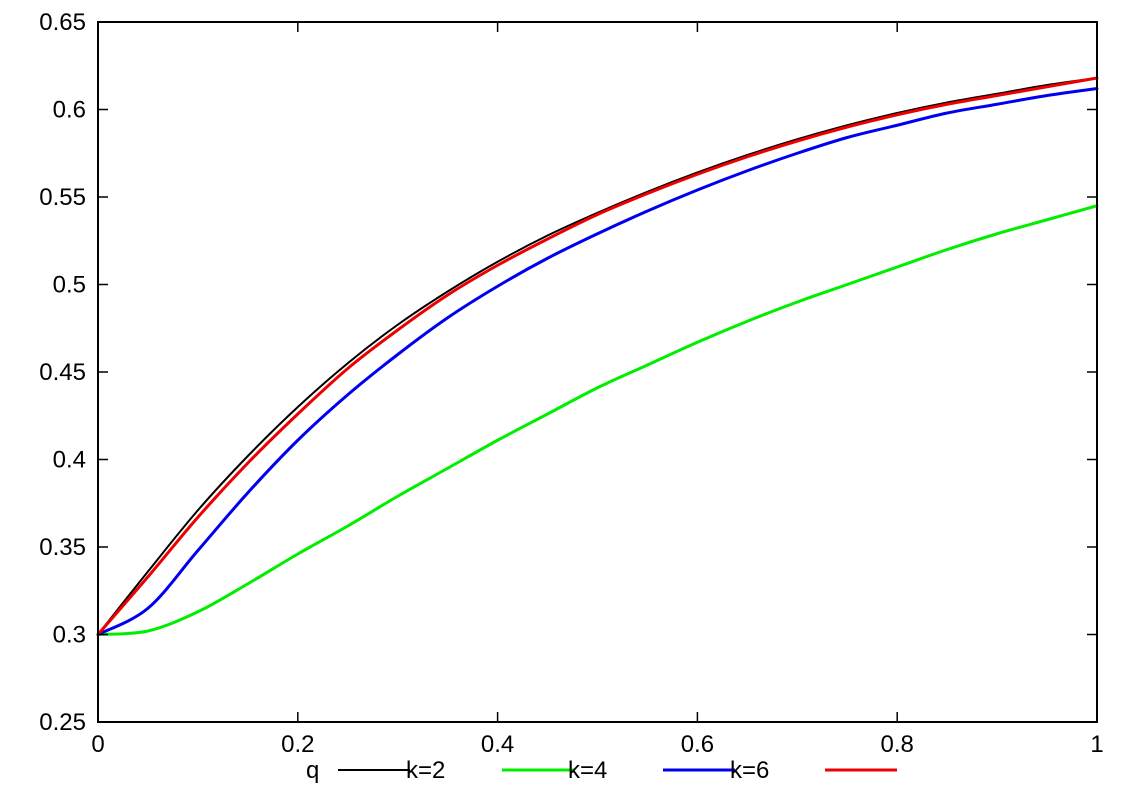  What do you see at coordinates (587, 770) in the screenshot?
I see `legend-label-2: k=4` at bounding box center [587, 770].